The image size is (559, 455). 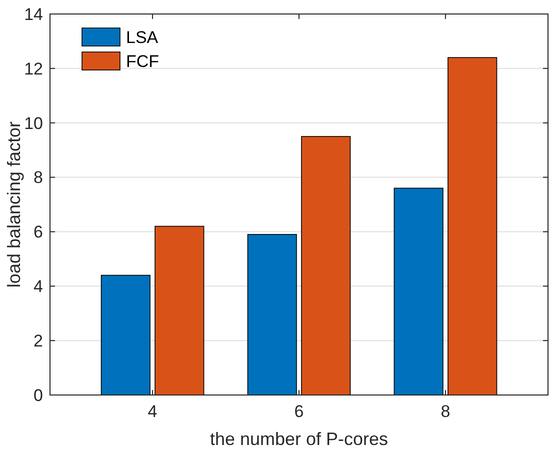 I want to click on y-tick-label: 14, so click(x=33, y=14).